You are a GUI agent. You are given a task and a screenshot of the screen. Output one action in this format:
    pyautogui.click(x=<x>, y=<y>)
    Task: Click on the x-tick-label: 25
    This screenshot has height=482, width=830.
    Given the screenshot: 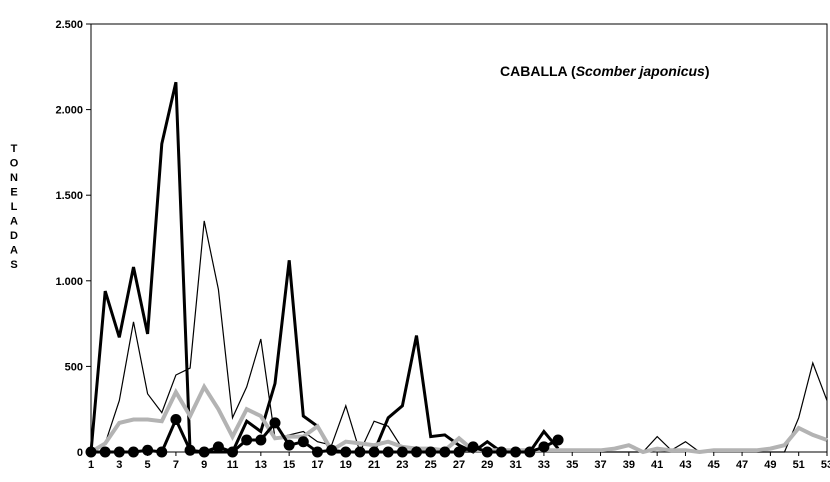 What is the action you would take?
    pyautogui.click(x=431, y=465)
    